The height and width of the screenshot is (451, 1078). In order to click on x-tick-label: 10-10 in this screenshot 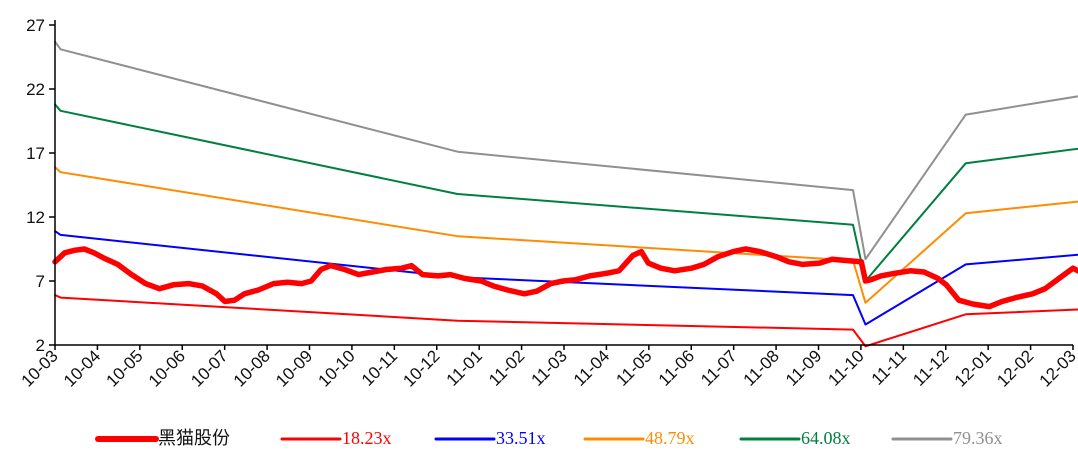, I will do `click(337, 368)`.